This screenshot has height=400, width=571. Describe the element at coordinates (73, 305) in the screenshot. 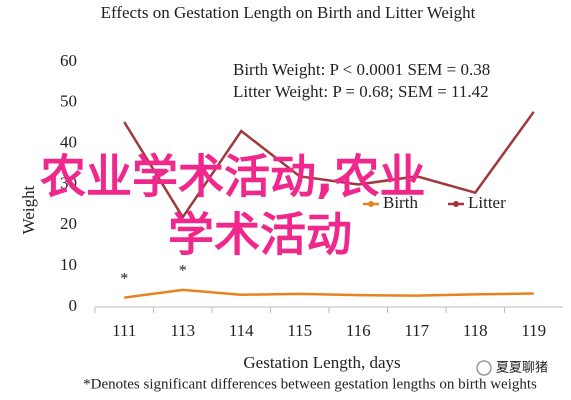

I see `y-tick-label: 0` at that location.